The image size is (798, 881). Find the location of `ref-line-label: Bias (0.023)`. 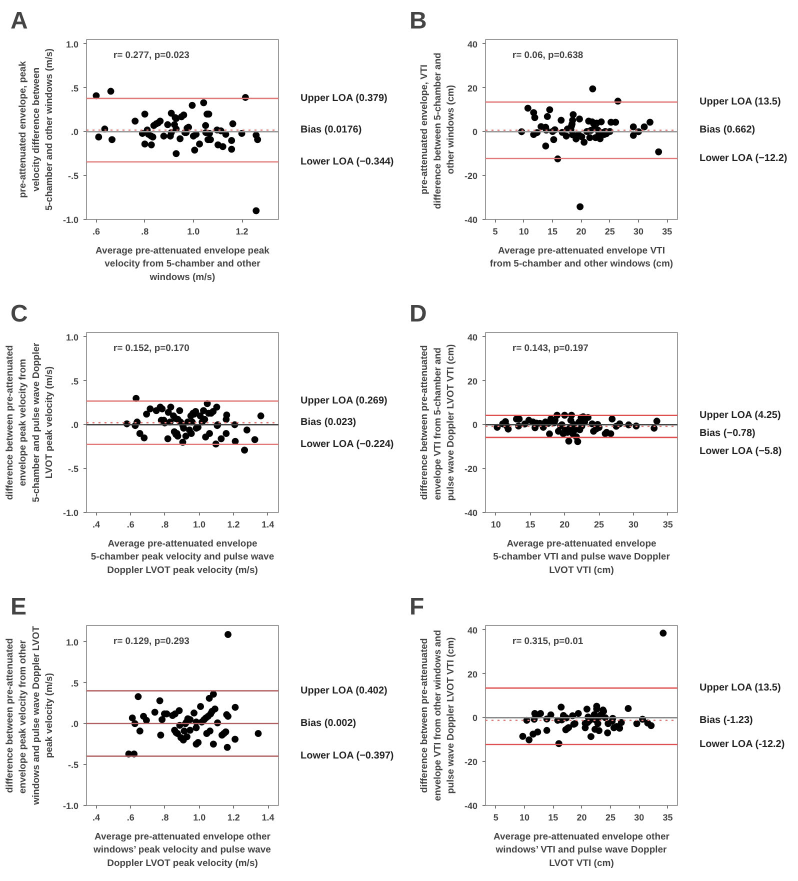

ref-line-label: Bias (0.023) is located at coordinates (328, 422).